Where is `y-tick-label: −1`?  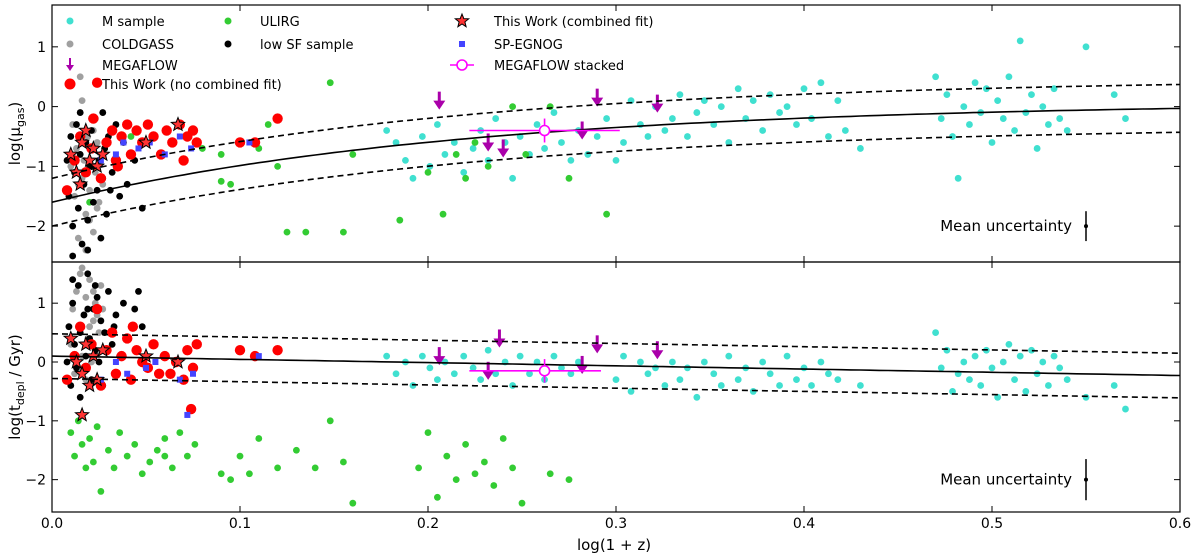
y-tick-label: −1 is located at coordinates (35, 422).